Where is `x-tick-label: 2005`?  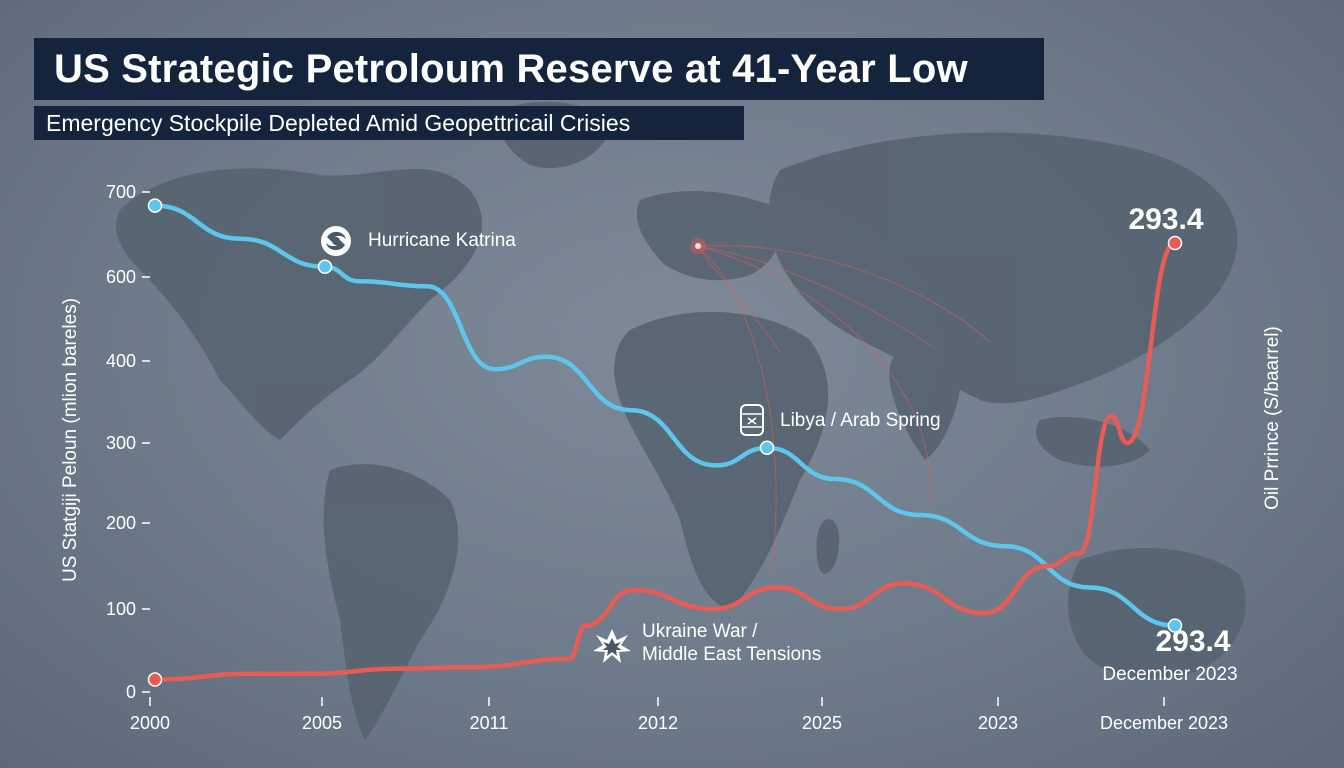 x-tick-label: 2005 is located at coordinates (322, 723).